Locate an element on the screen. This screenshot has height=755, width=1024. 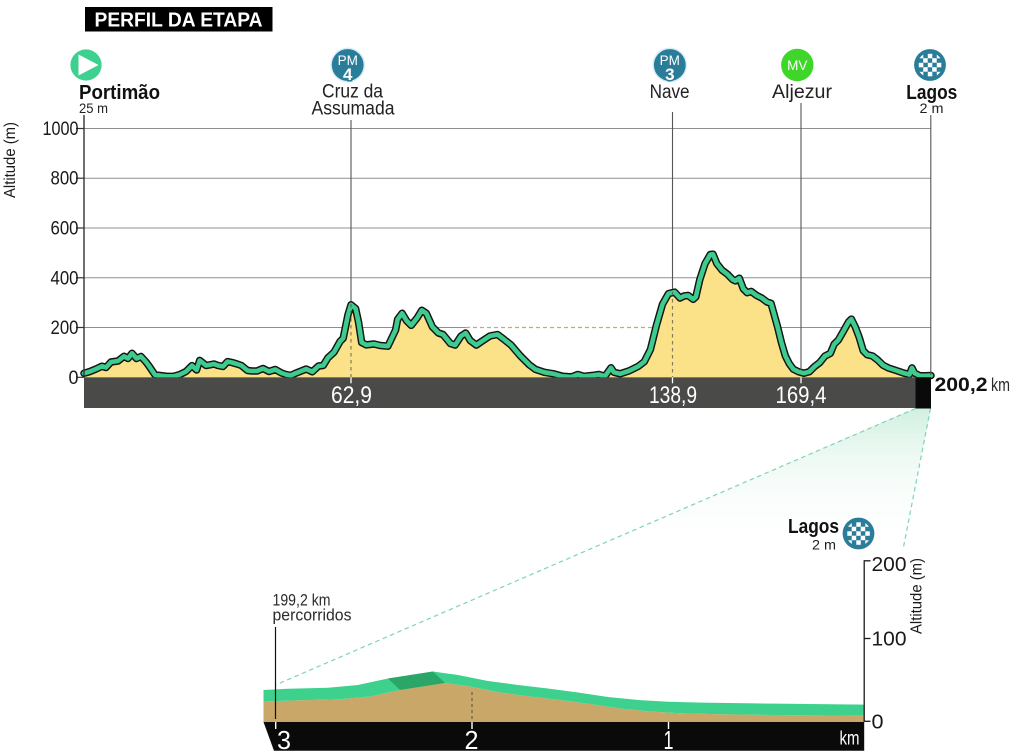
svg-text: MV is located at coordinates (797, 65).